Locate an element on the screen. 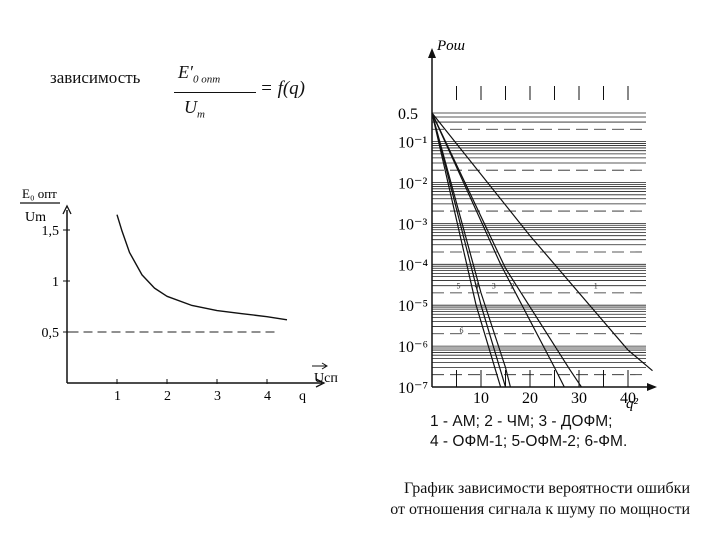  y-tick-label-4: 10⁻⁴ is located at coordinates (413, 265).